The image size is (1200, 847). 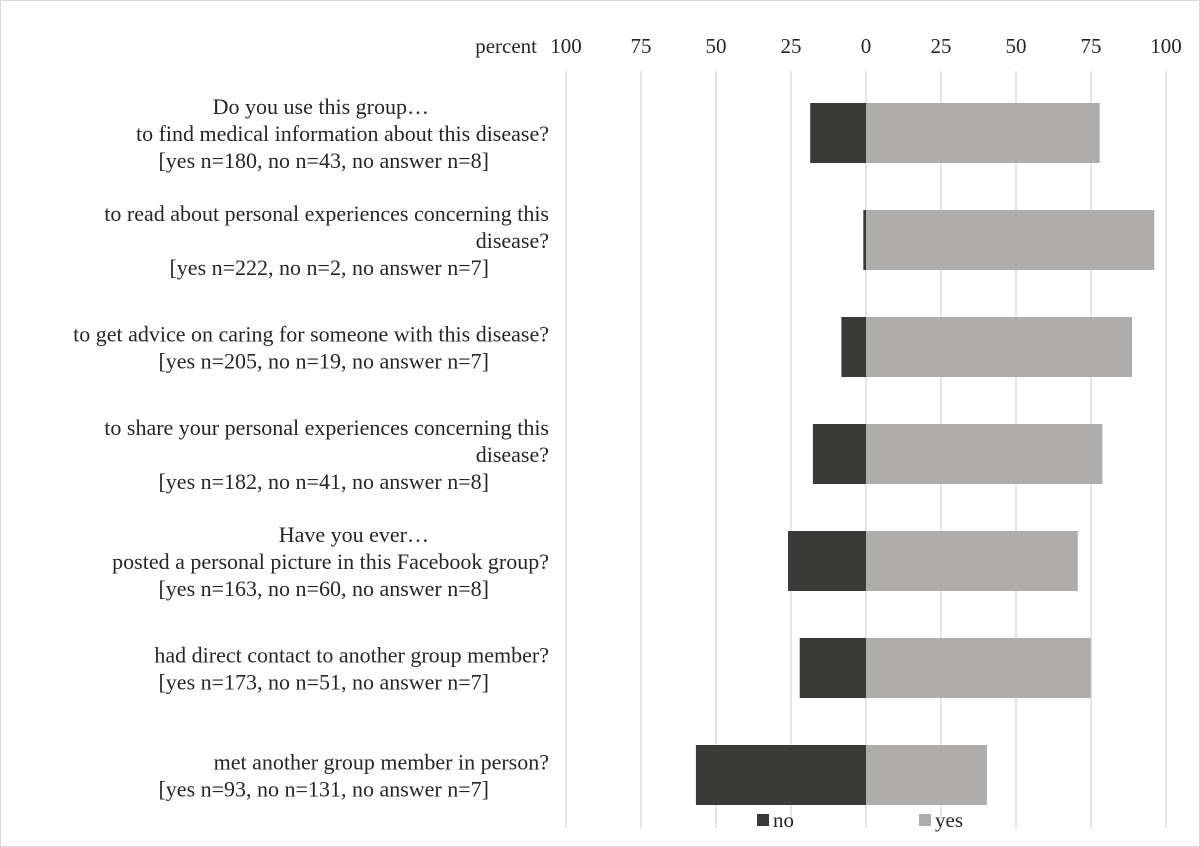 What do you see at coordinates (866, 46) in the screenshot?
I see `x-tick-label: 0` at bounding box center [866, 46].